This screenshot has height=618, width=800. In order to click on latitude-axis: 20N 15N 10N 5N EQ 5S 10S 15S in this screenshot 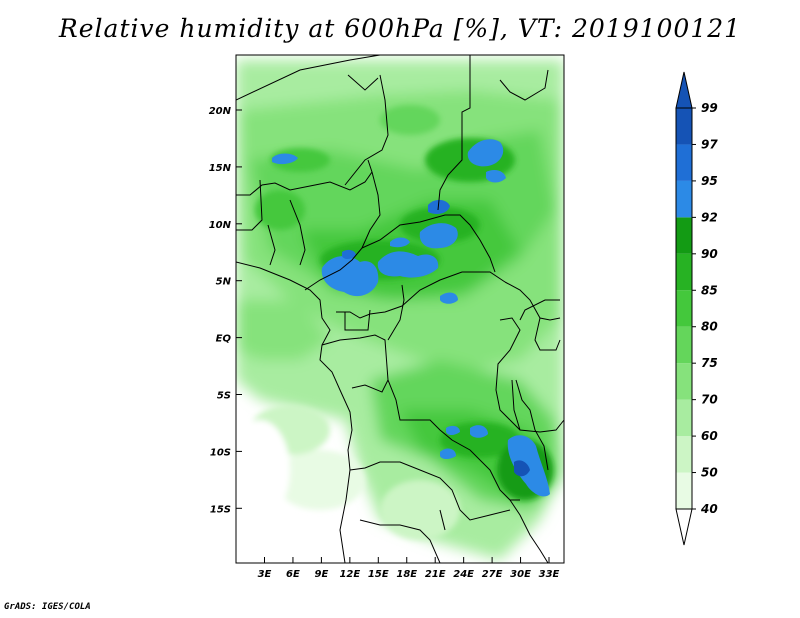, I will do `click(225, 310)`.